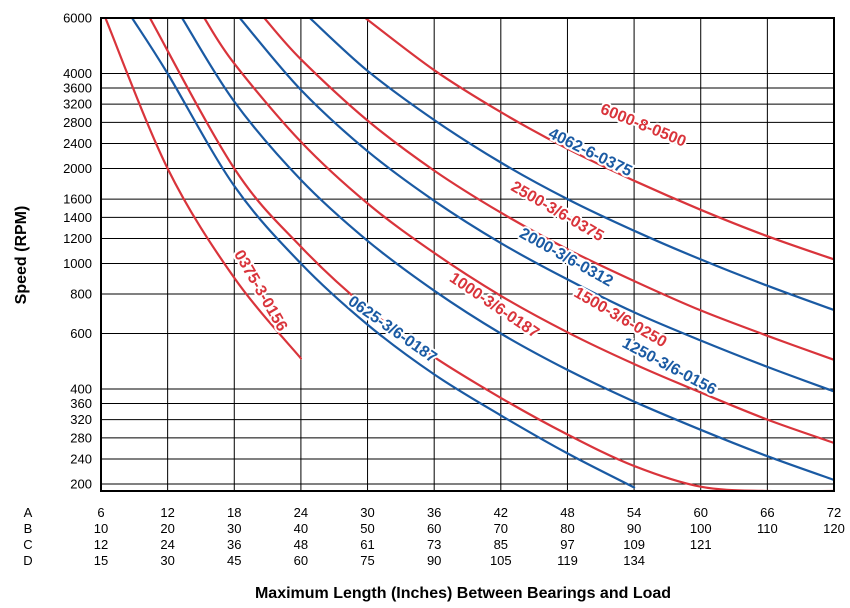  Describe the element at coordinates (27, 560) in the screenshot. I see `x-scale-name: D` at that location.